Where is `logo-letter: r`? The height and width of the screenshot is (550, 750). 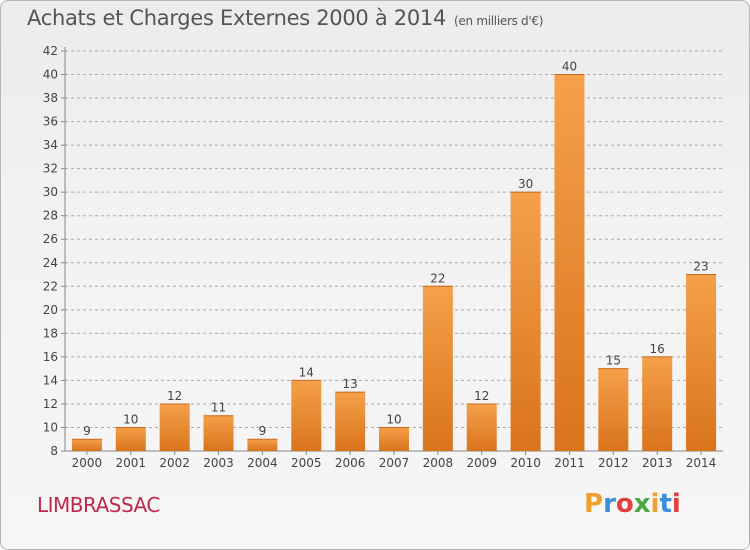
logo-letter: r is located at coordinates (609, 504).